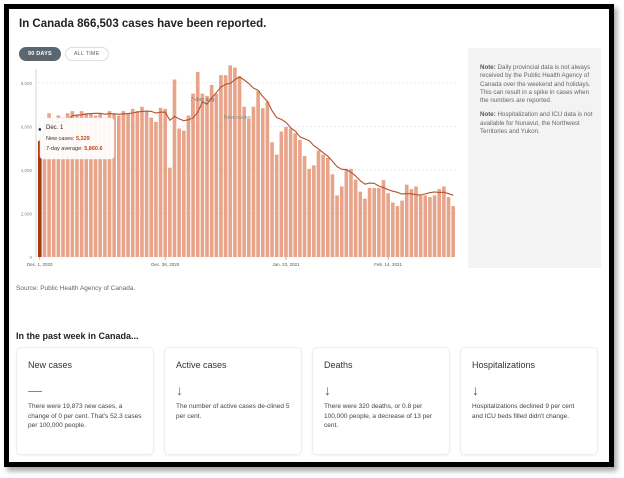 This screenshot has height=478, width=624. Describe the element at coordinates (27, 126) in the screenshot. I see `y-tick-label: 6,000` at that location.